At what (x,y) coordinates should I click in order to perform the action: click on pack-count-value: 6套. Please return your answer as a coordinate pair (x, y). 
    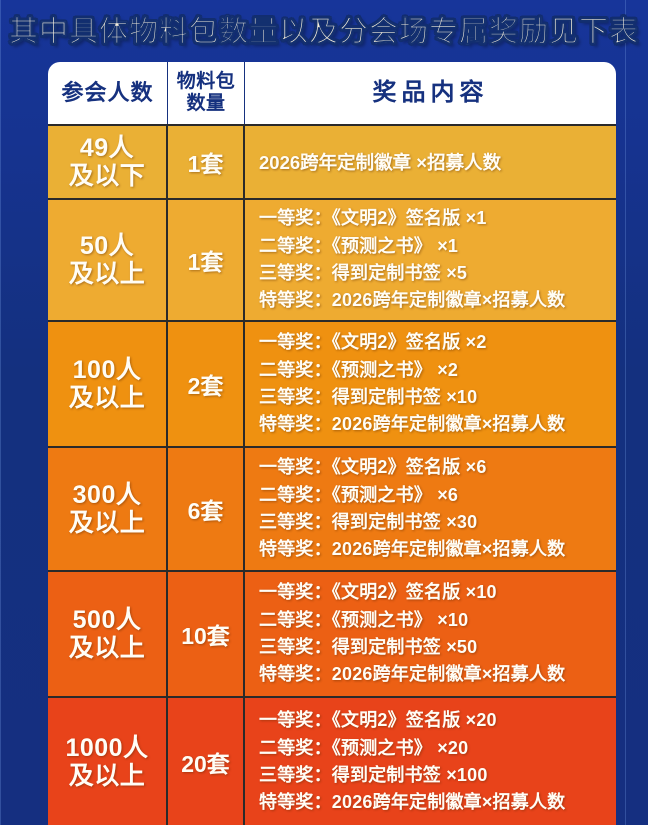
    Looking at the image, I should click on (205, 511).